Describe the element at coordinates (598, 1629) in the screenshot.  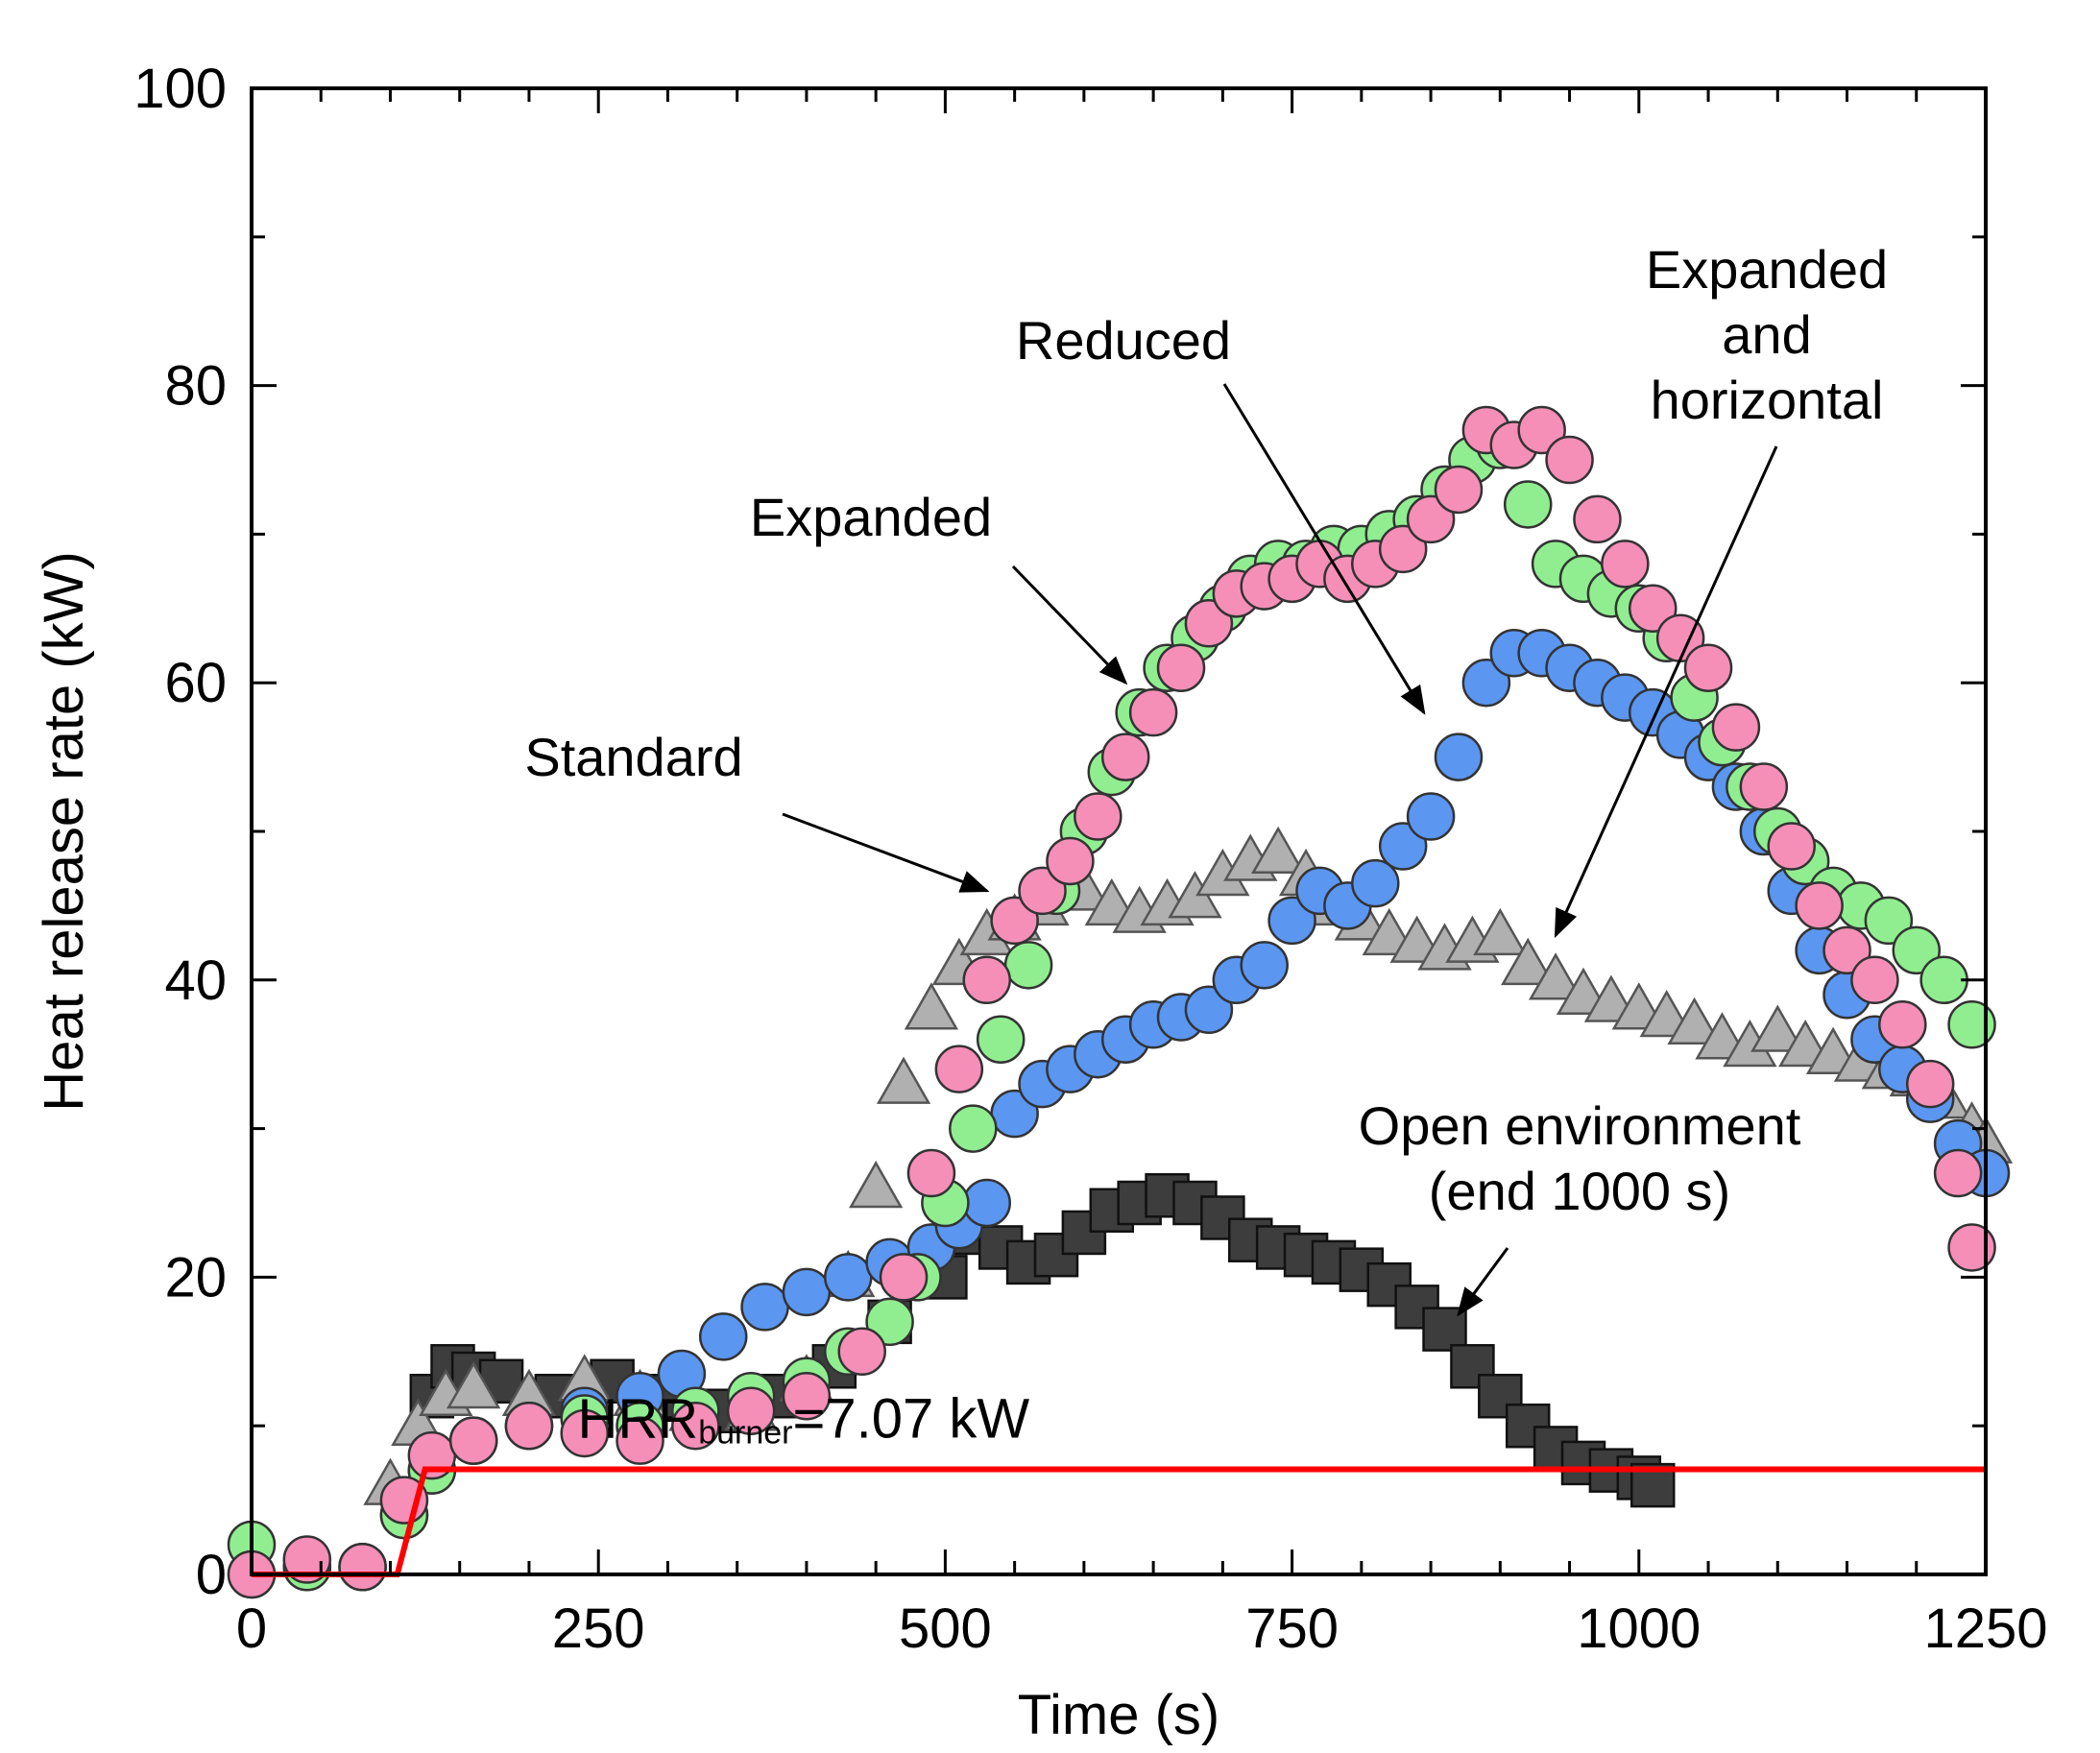
I see `x-tick-label: 250` at that location.